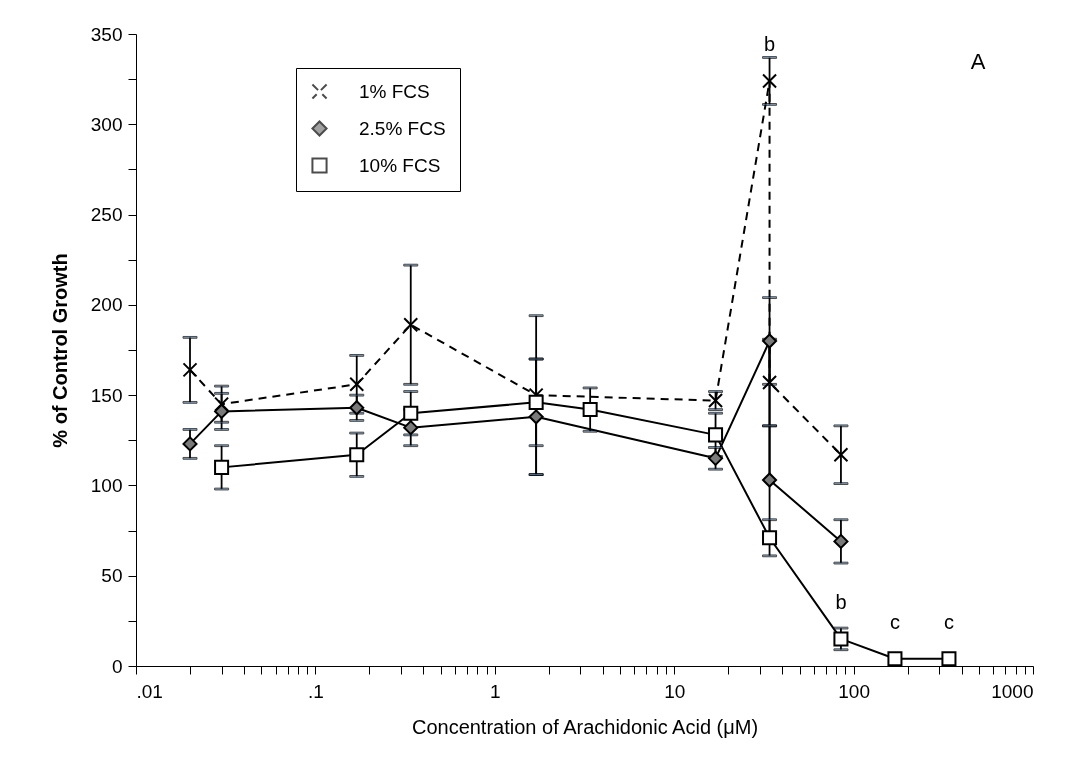 The width and height of the screenshot is (1079, 771). Describe the element at coordinates (106, 34) in the screenshot. I see `y-tick-label: 350` at that location.